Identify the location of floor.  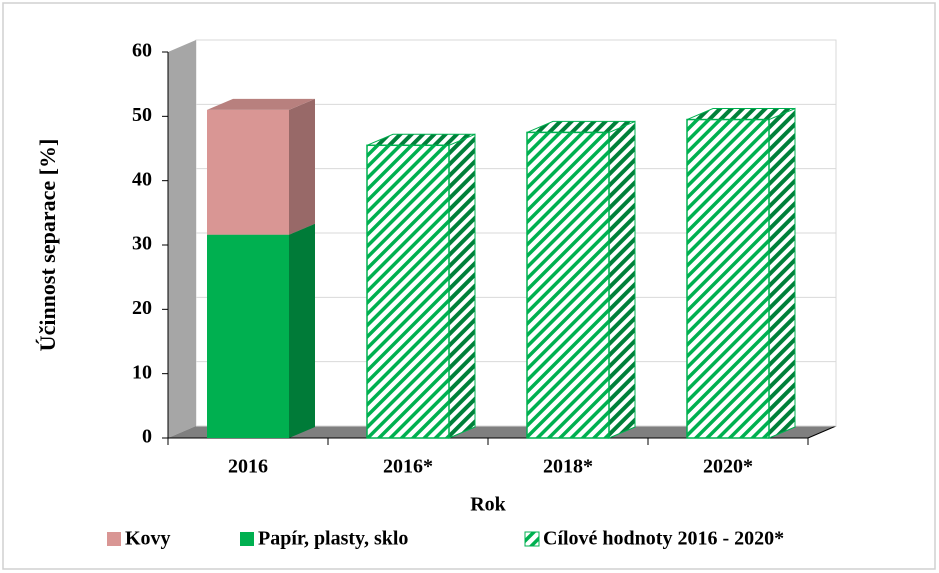
(502, 432).